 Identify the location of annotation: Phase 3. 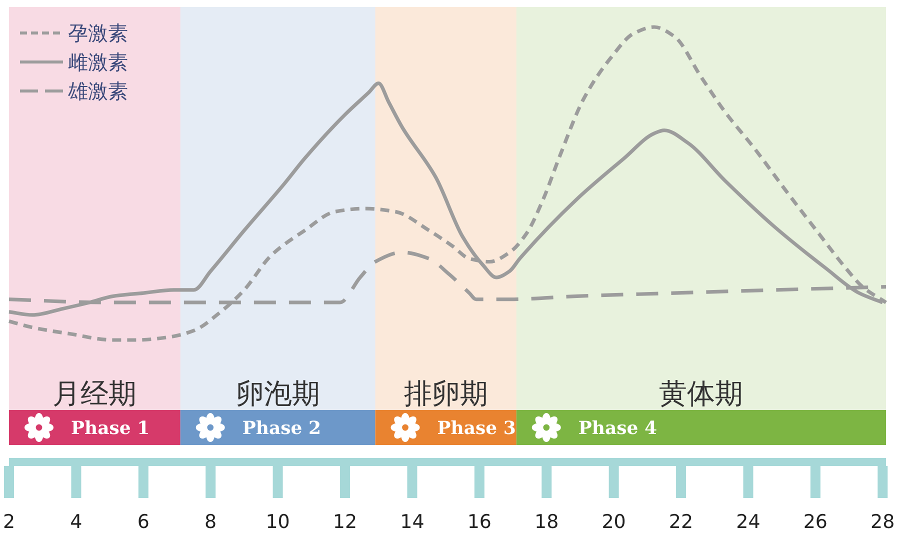
(476, 428).